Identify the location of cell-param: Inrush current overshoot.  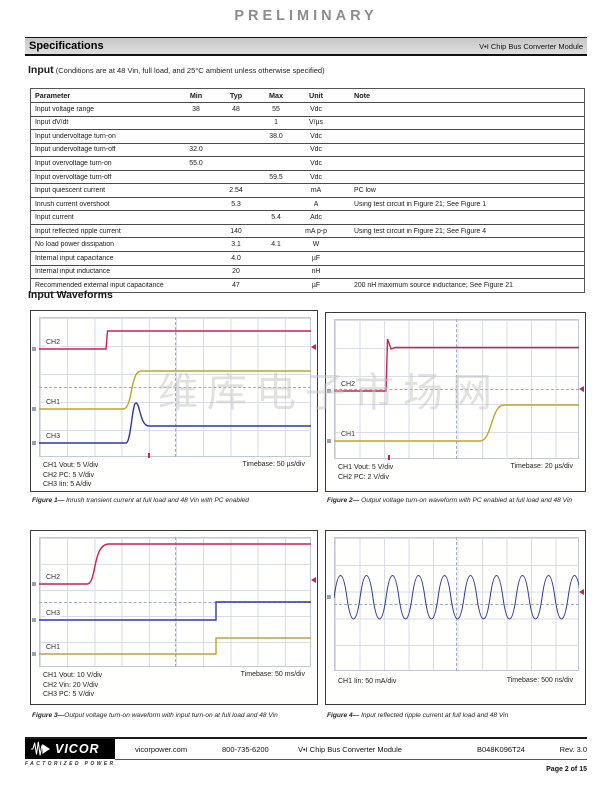
(72, 204).